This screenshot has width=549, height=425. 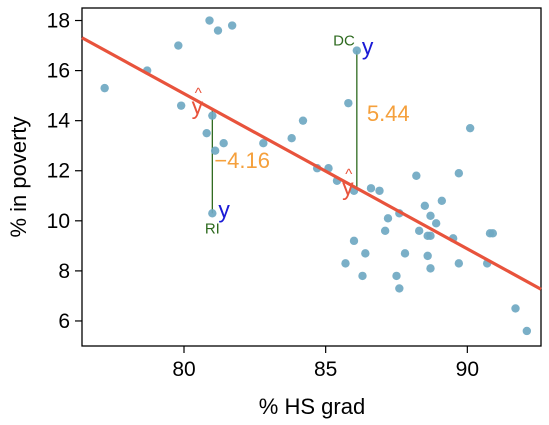 What do you see at coordinates (59, 121) in the screenshot?
I see `y-tick-label: 14` at bounding box center [59, 121].